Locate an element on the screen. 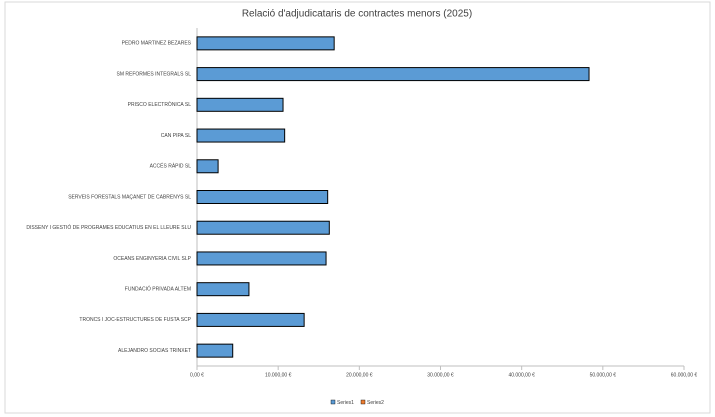 The height and width of the screenshot is (417, 715). x-tick-label: 30.000,00 € is located at coordinates (440, 375).